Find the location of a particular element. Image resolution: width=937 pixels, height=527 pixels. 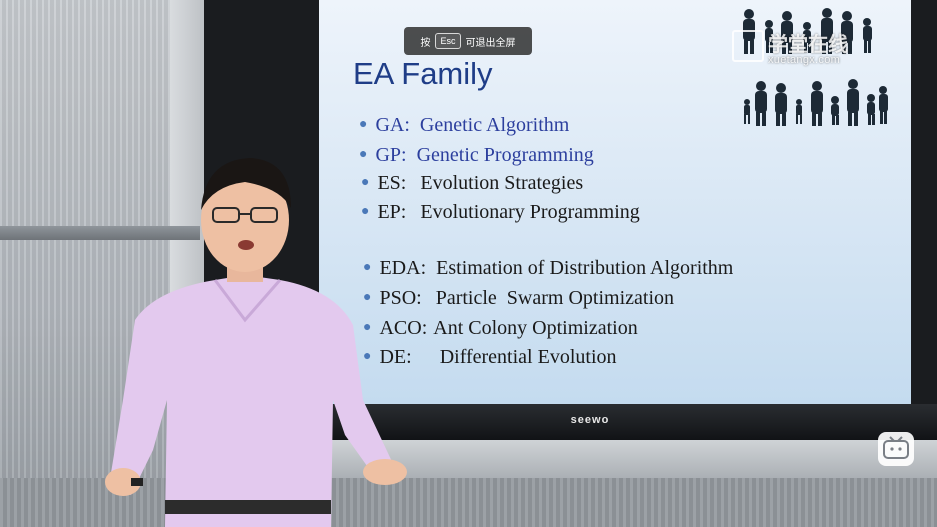

family-silhouette-bottom is located at coordinates (816, 102).